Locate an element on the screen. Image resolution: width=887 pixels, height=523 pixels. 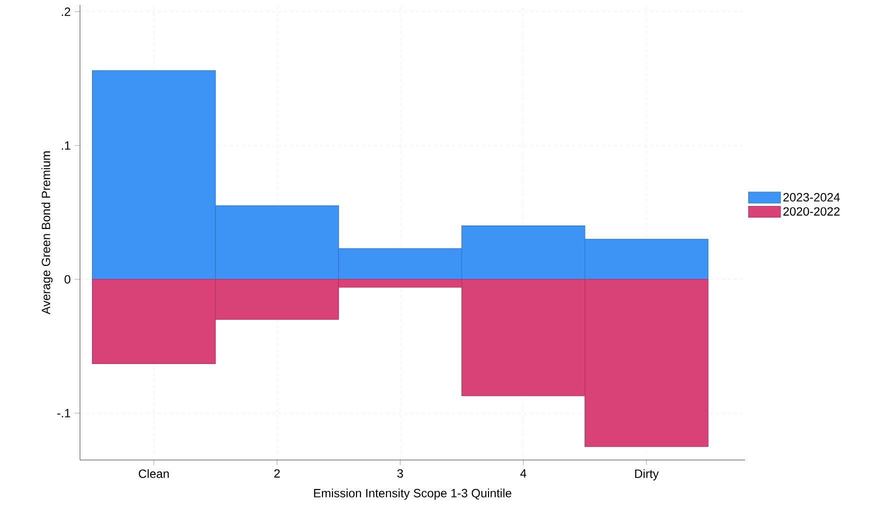
x-tick-label: 2 is located at coordinates (277, 473).